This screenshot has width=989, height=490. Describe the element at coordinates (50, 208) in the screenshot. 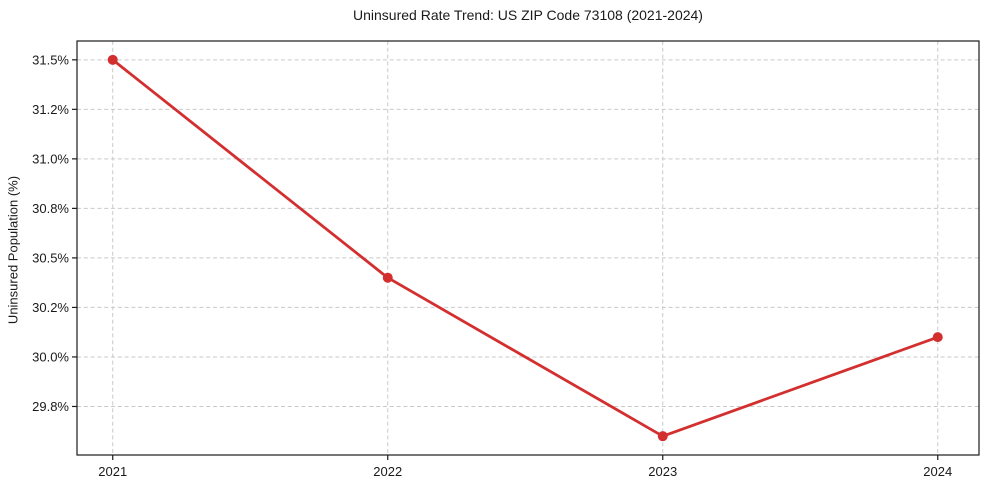

I see `y-tick-label: 30.8%` at that location.